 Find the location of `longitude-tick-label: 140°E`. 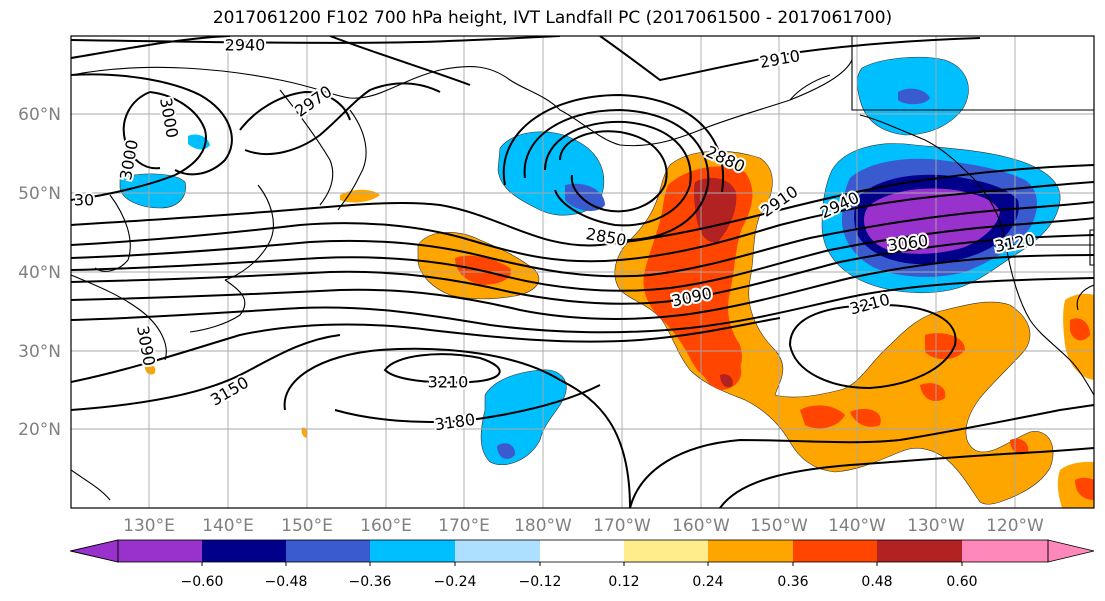

longitude-tick-label: 140°E is located at coordinates (228, 526).